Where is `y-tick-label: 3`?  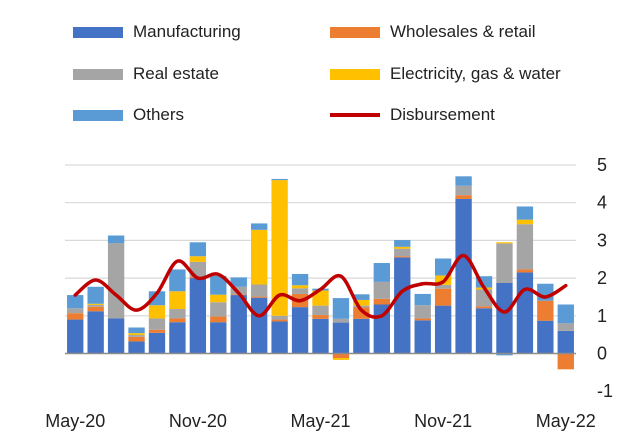
y-tick-label: 3 is located at coordinates (602, 240).